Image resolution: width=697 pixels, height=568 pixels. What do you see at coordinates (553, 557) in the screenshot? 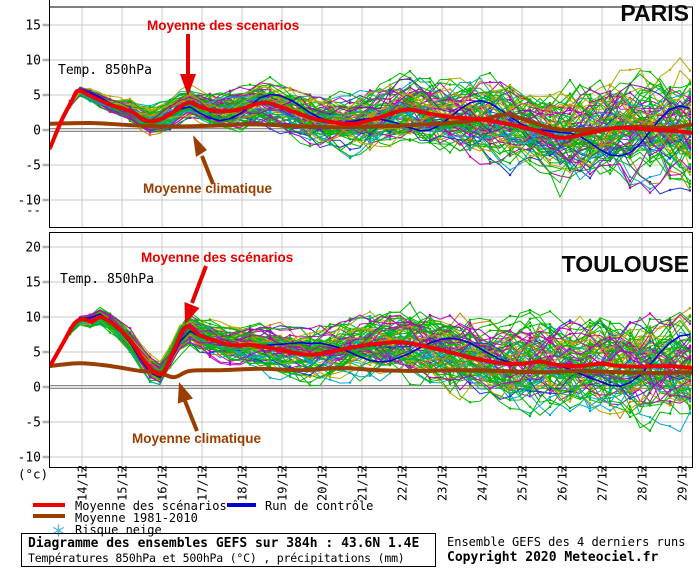
I see `copyright: Copyright 2020 Meteociel.fr` at bounding box center [553, 557].